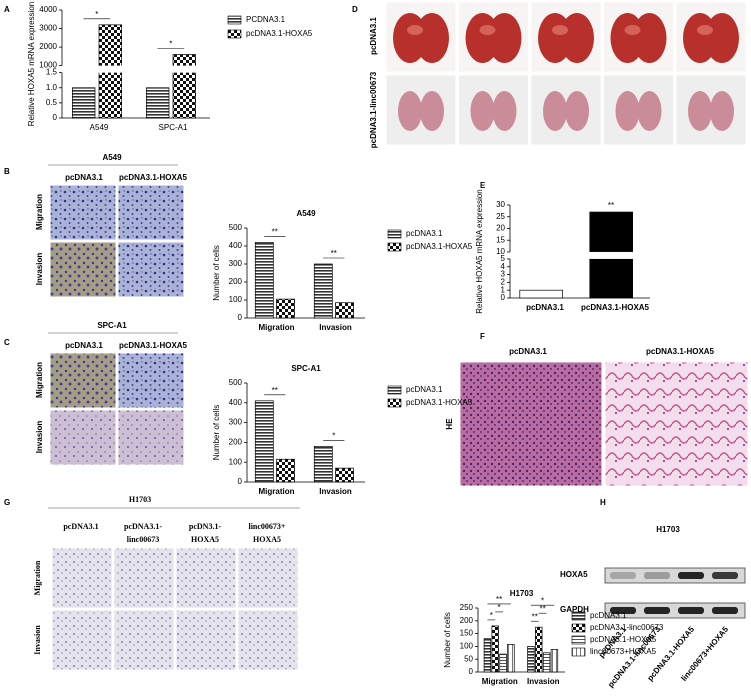  I want to click on y-axis-label: Relative HOXA5 mRNA expression, so click(31, 64).